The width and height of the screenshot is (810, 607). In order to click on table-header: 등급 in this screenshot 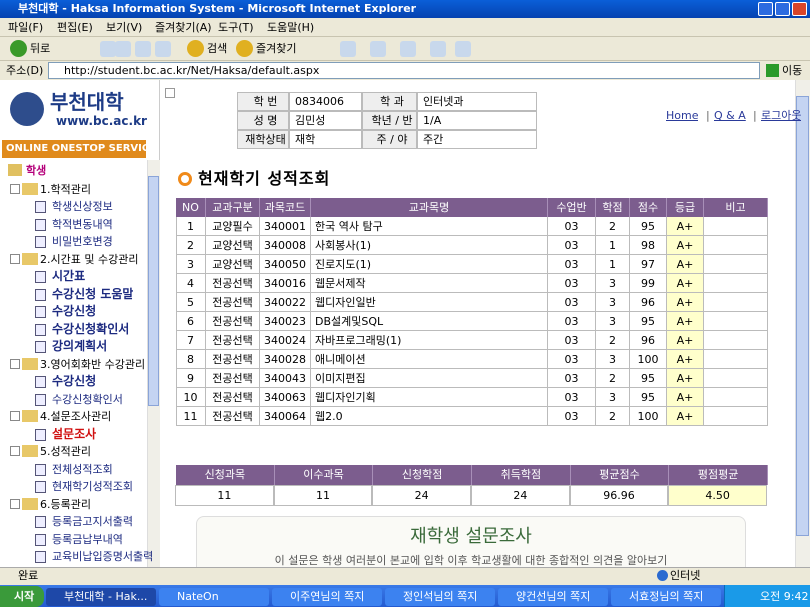, I will do `click(685, 207)`.